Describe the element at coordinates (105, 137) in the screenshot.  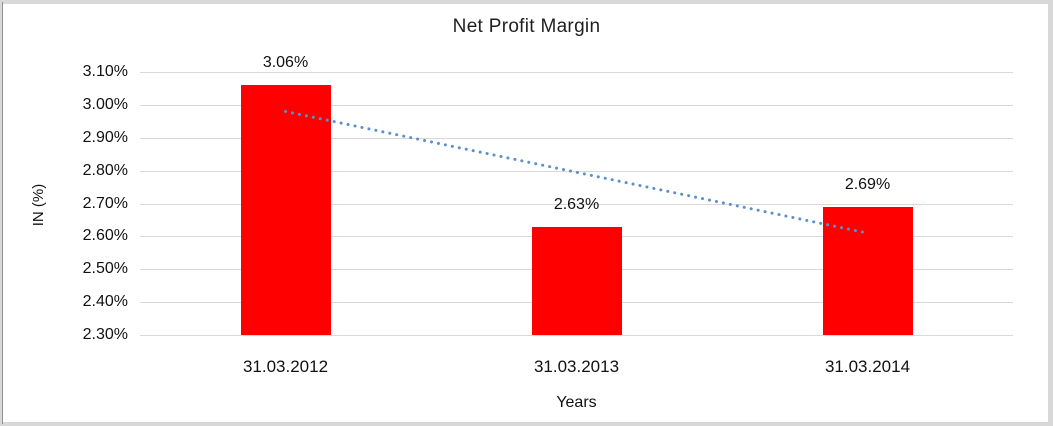
I see `y-tick-label: 2.90%` at that location.